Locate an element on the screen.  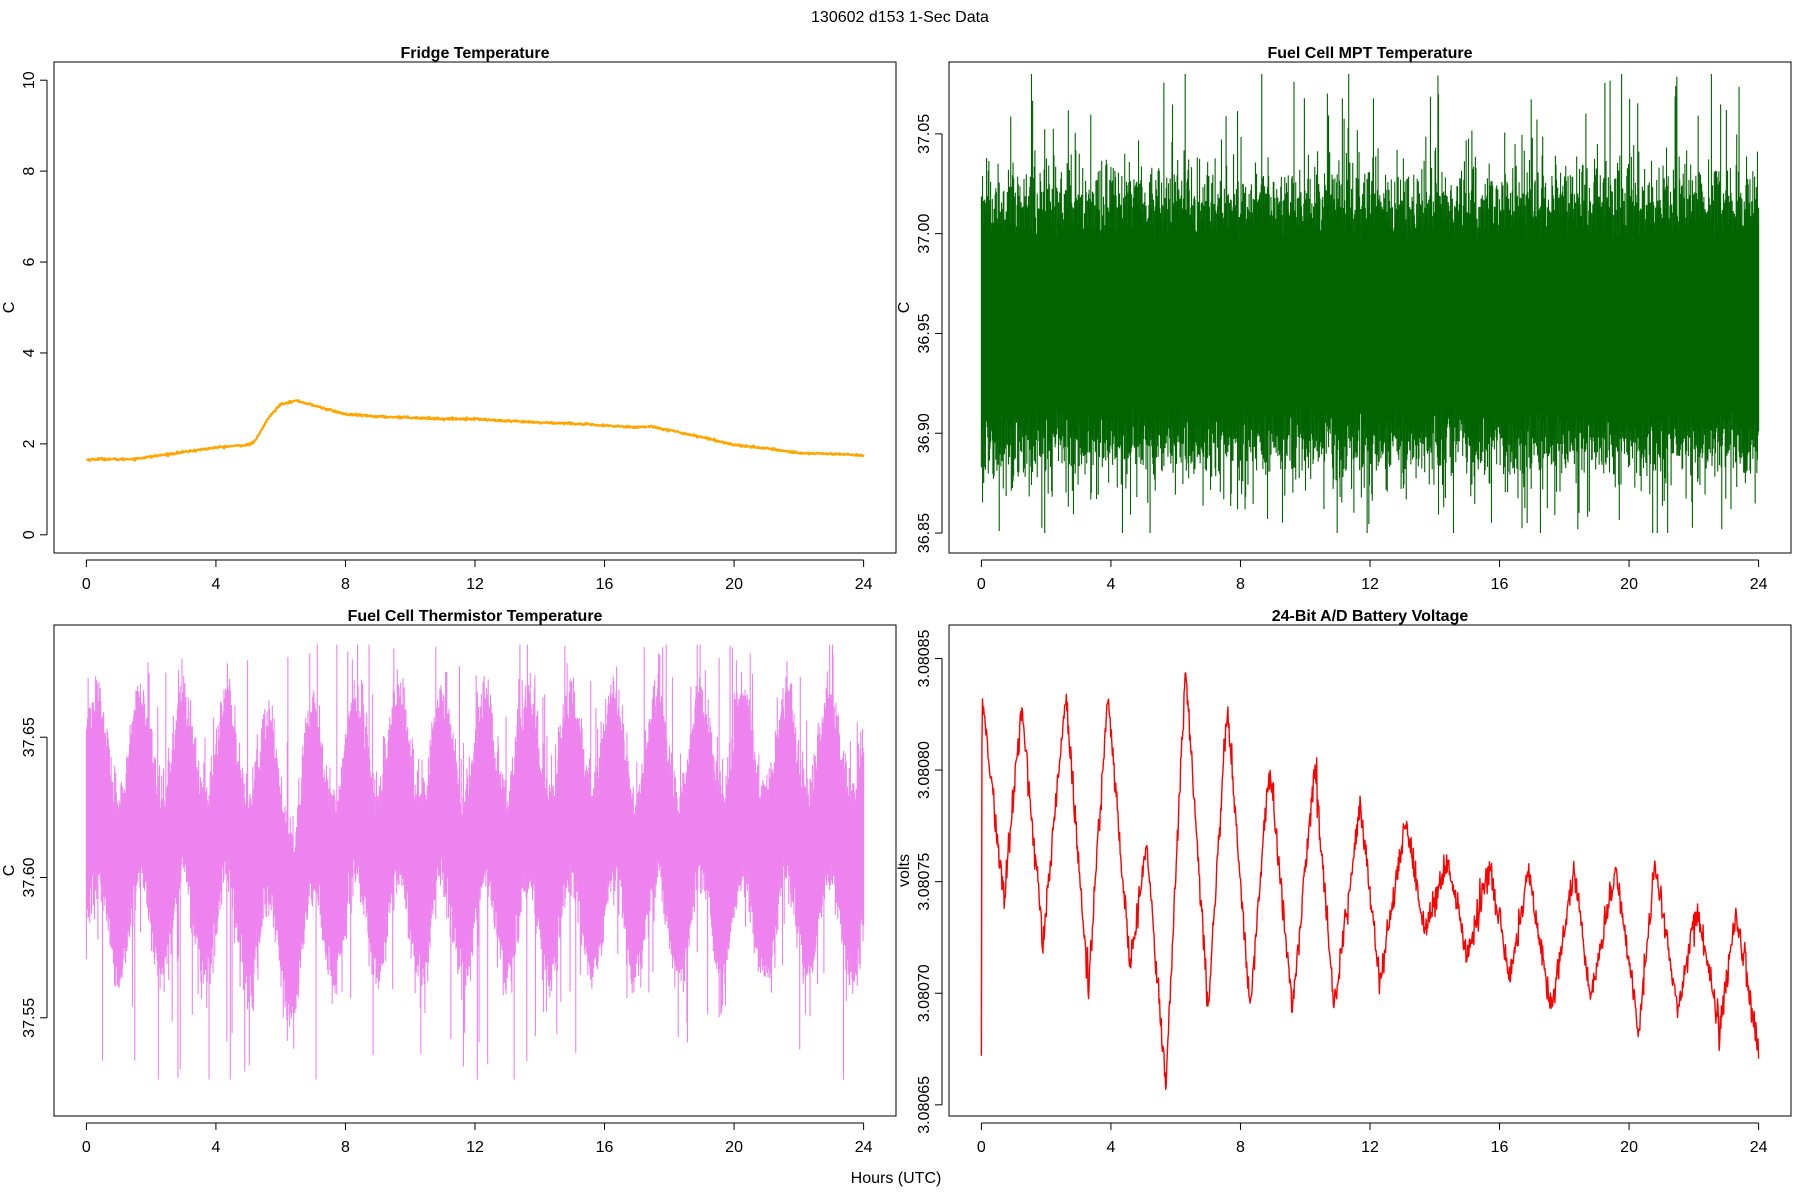
fridge-plot-area is located at coordinates (475, 430).